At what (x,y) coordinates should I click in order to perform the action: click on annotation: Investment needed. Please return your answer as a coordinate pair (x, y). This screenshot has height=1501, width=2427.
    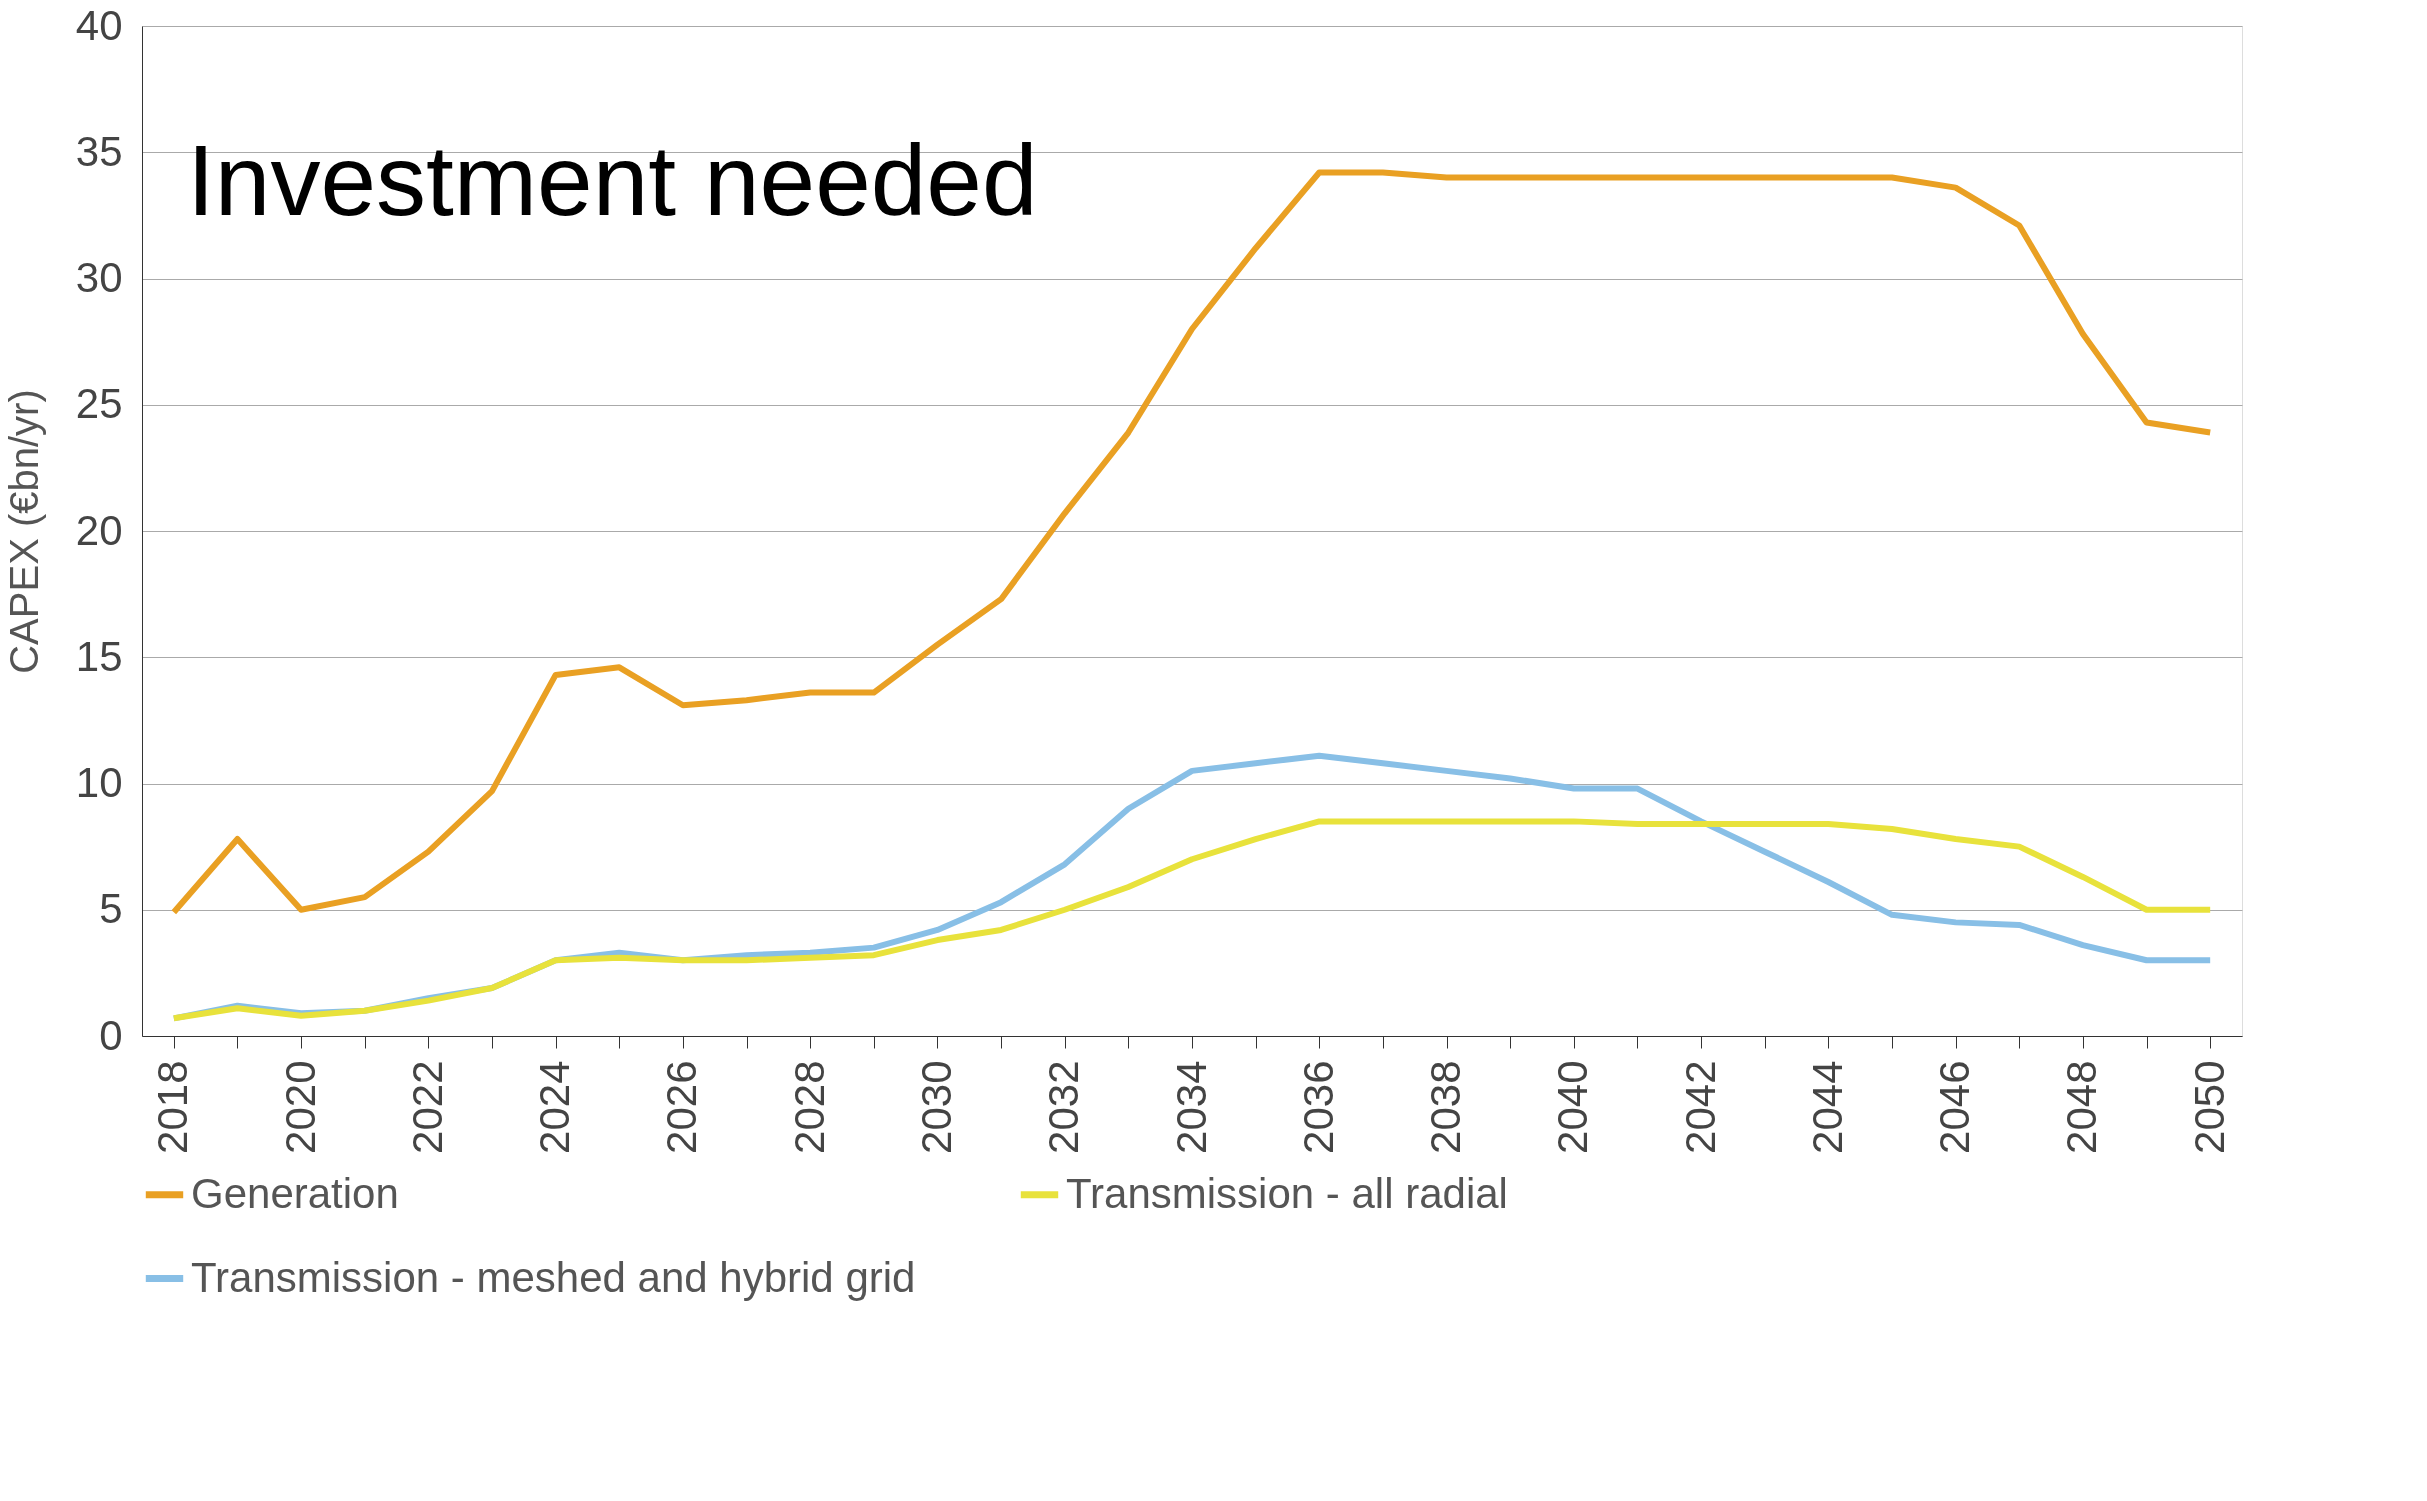
    Looking at the image, I should click on (612, 180).